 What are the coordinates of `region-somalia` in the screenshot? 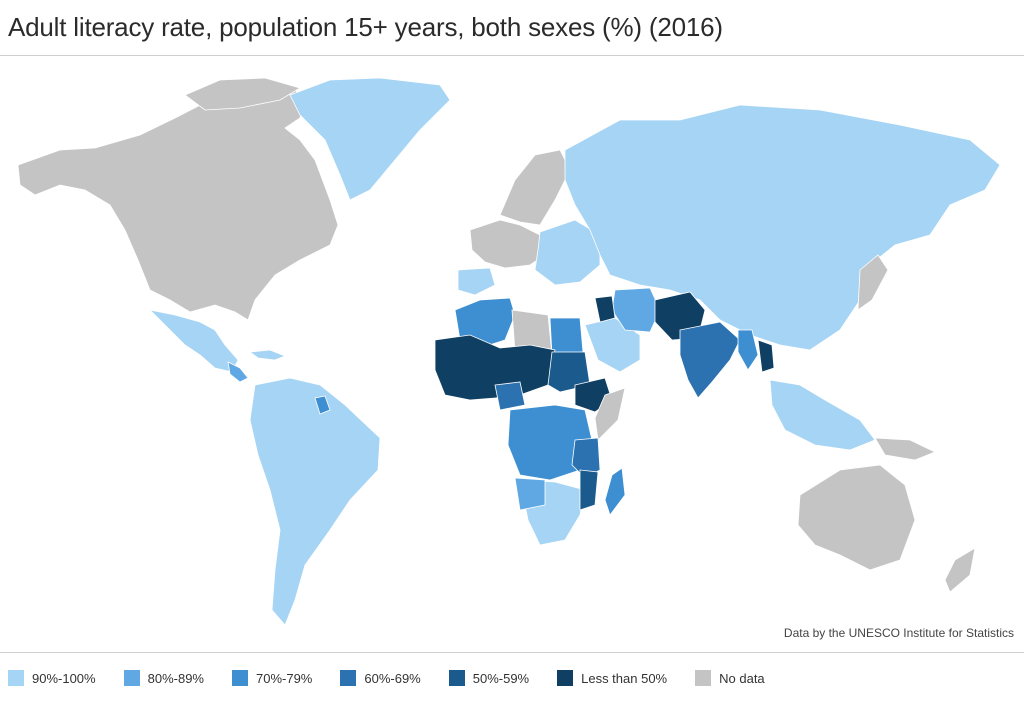 It's located at (610, 414).